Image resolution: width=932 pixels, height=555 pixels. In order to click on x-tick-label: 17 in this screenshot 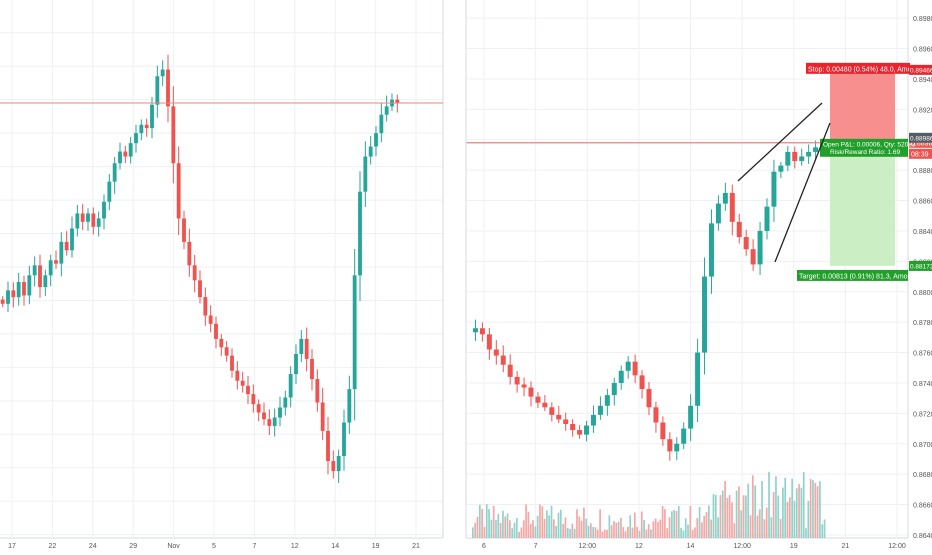, I will do `click(12, 546)`.